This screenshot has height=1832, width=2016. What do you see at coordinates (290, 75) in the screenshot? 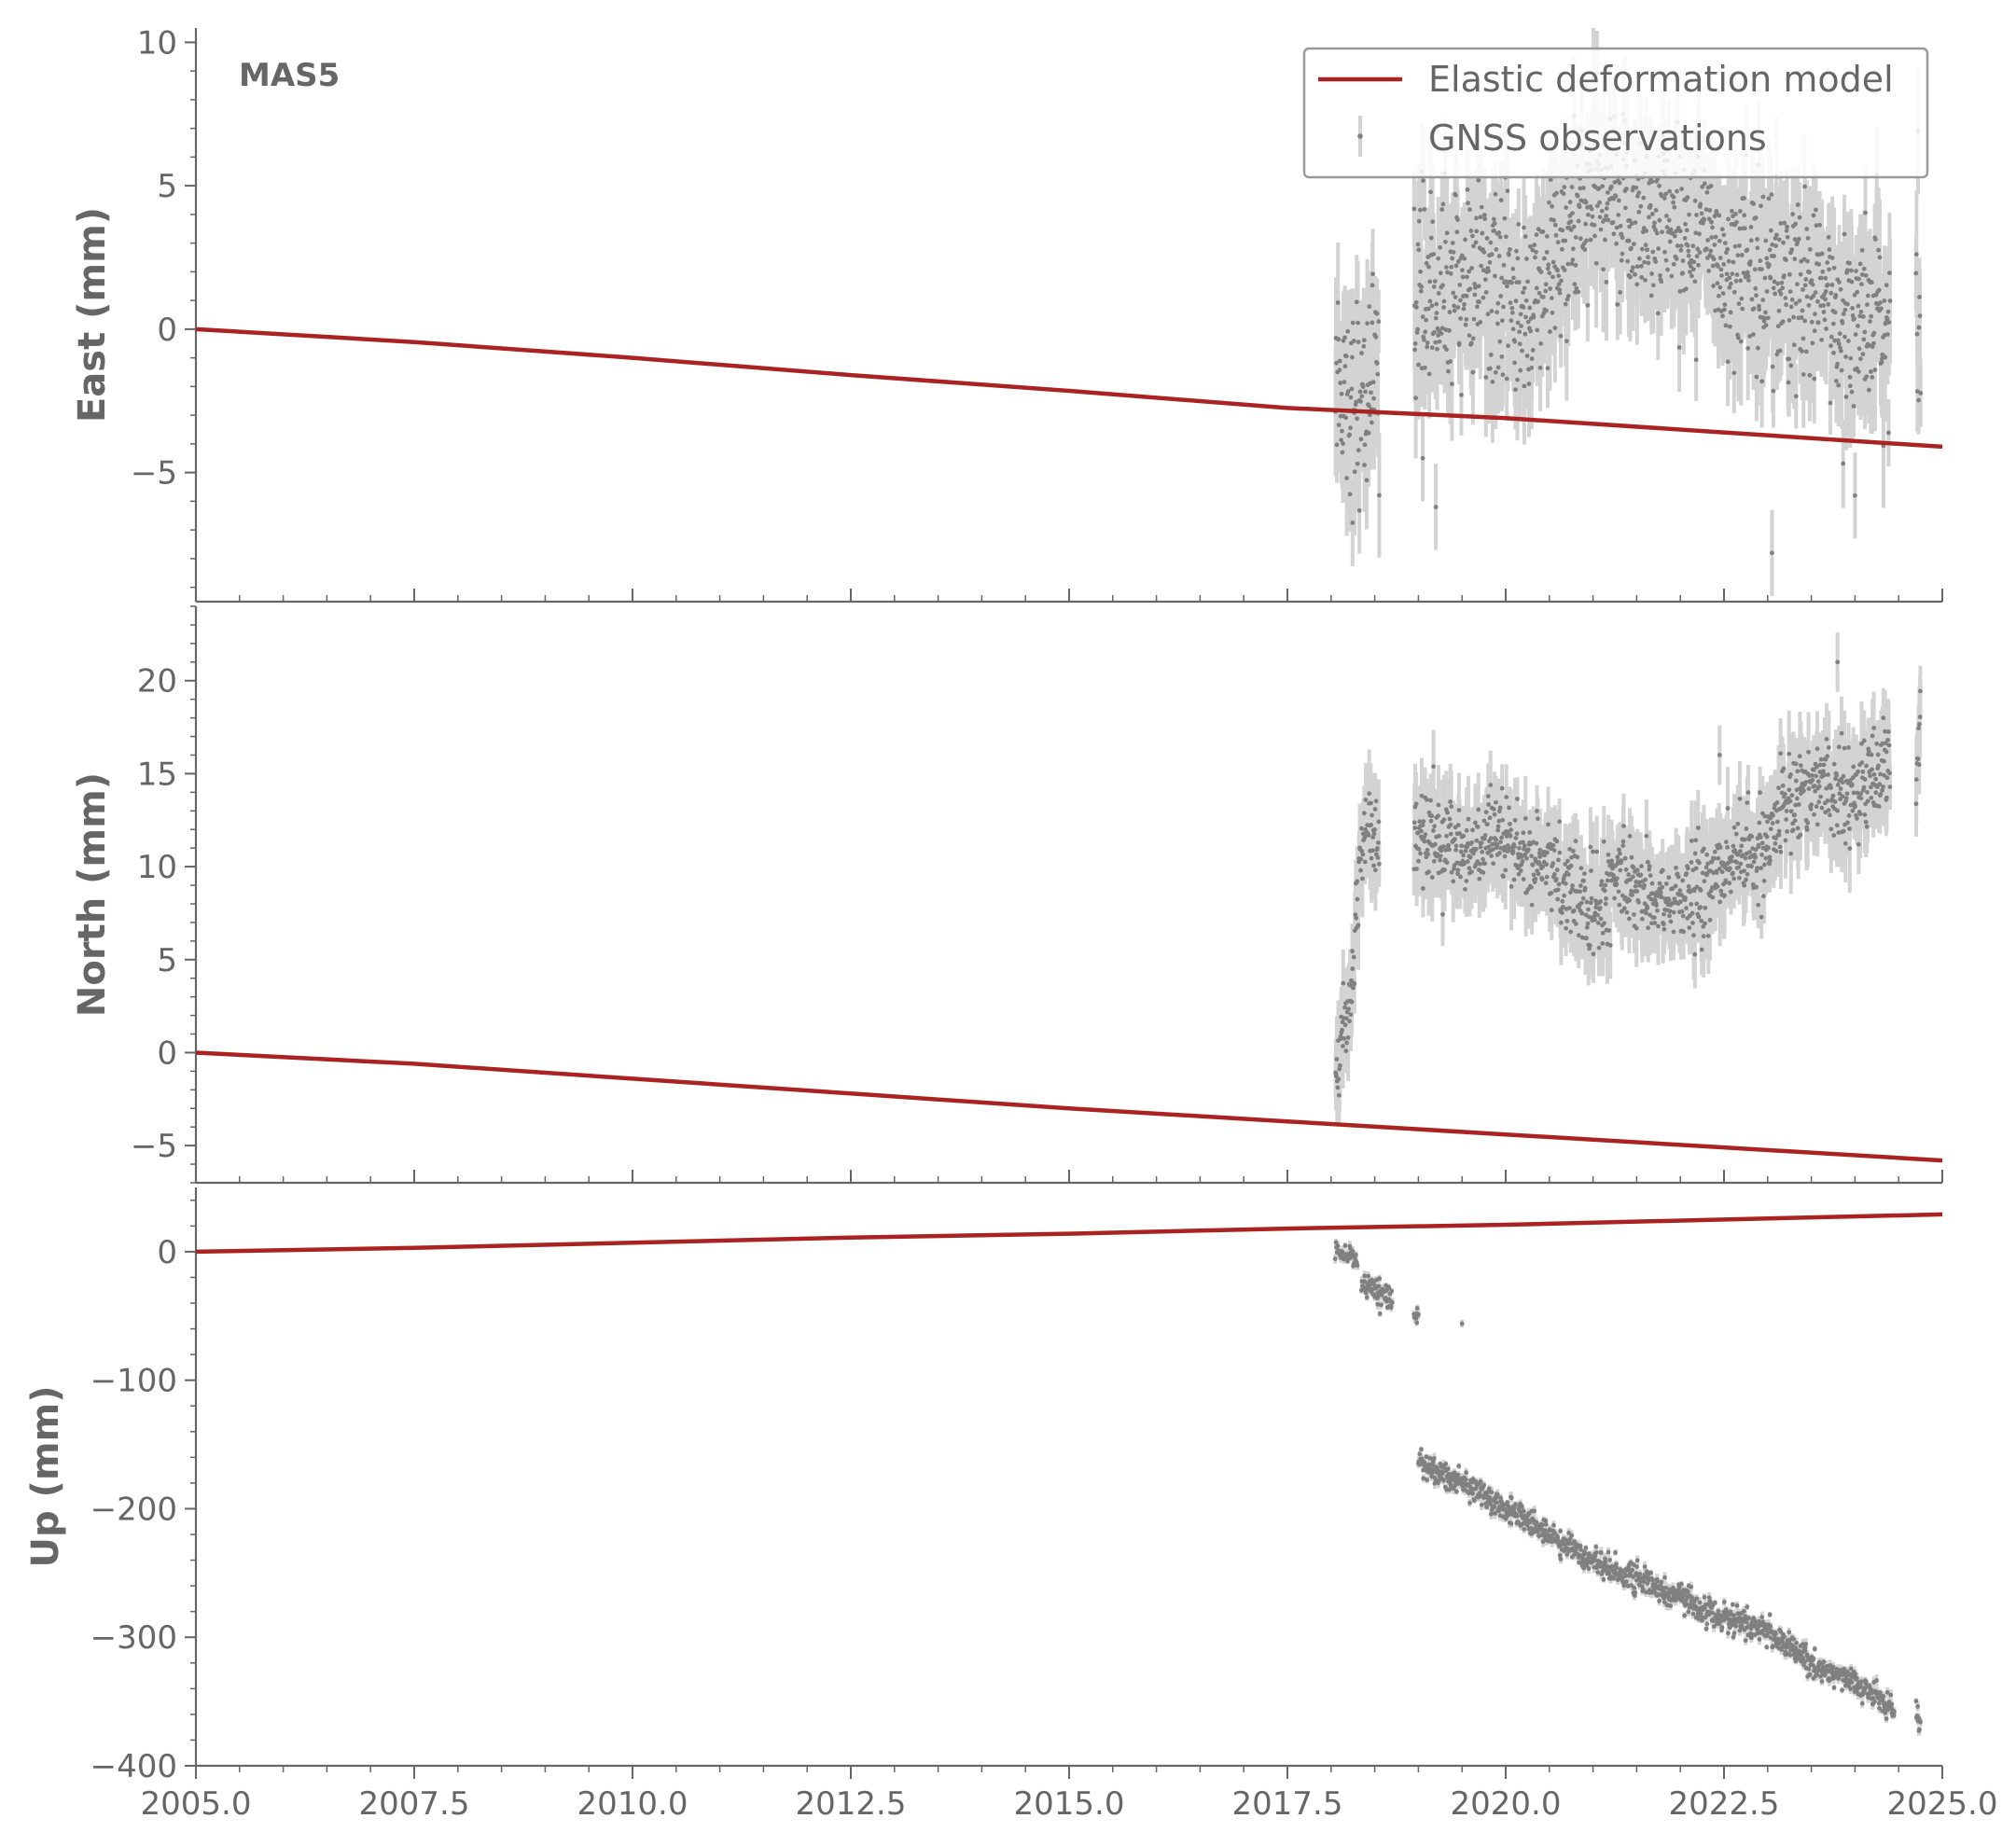
I see `station-label: MAS5` at bounding box center [290, 75].